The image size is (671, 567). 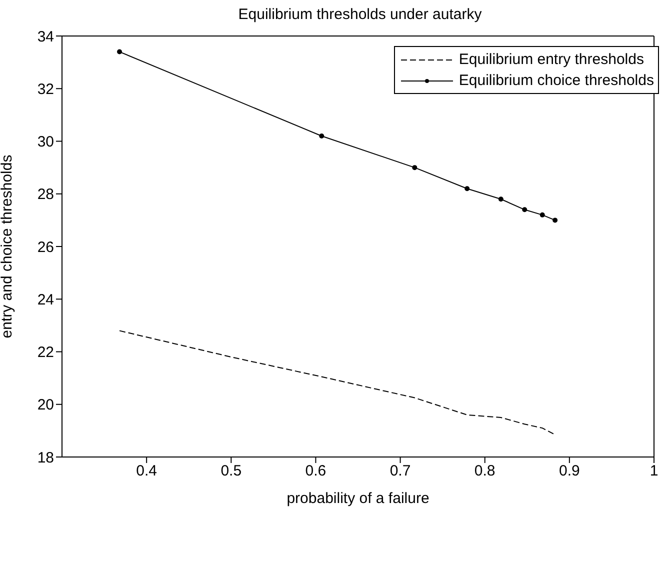 What do you see at coordinates (315, 471) in the screenshot?
I see `x-tick-label: 0.6` at bounding box center [315, 471].